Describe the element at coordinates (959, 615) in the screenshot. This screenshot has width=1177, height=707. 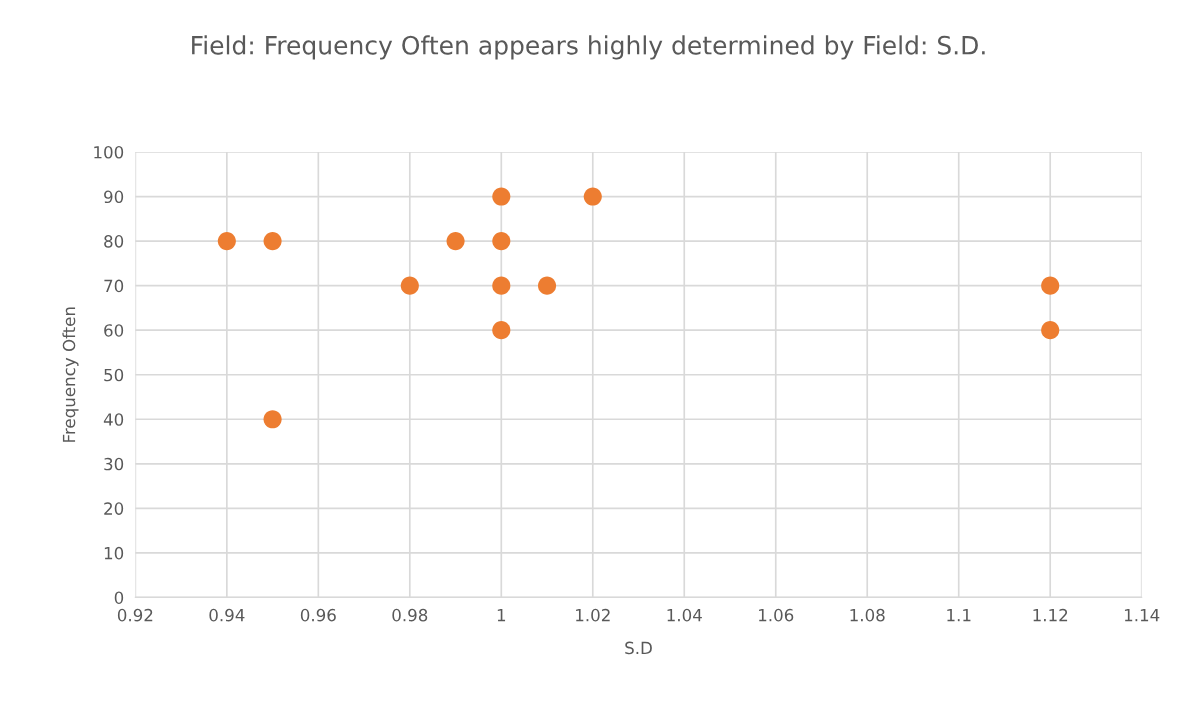
I see `x-tick-label: 1.1` at that location.